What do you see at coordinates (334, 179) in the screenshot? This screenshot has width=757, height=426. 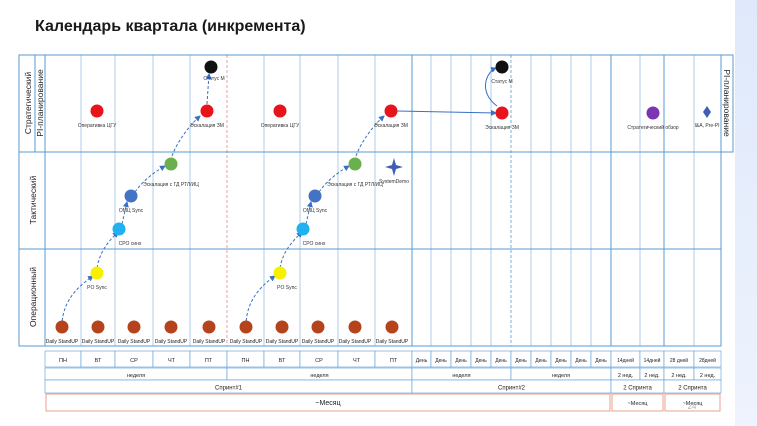 I see `arrow-omc-gd2` at bounding box center [334, 179].